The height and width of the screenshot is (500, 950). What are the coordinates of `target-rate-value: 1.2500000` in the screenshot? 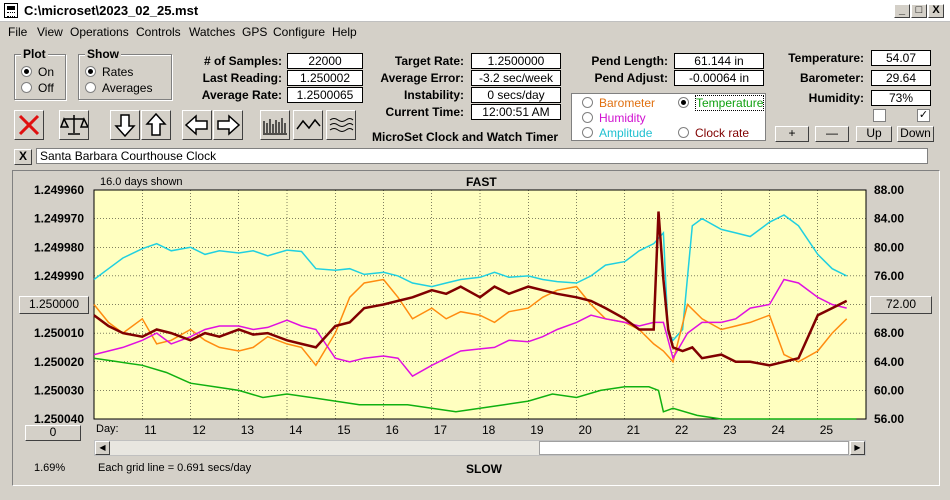 It's located at (516, 61).